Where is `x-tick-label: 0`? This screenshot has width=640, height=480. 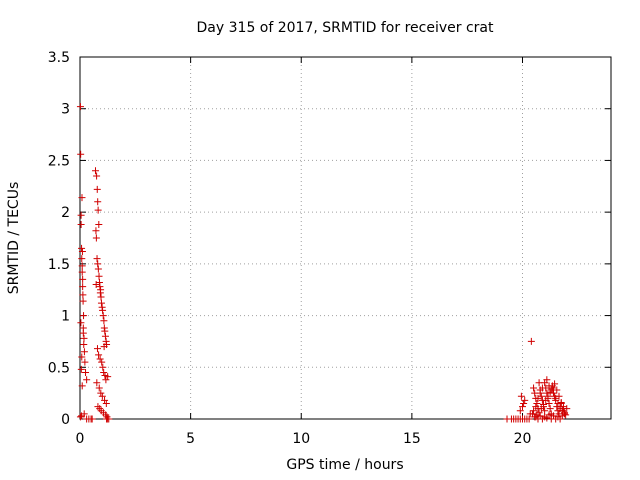
x-tick-label: 0 is located at coordinates (80, 439).